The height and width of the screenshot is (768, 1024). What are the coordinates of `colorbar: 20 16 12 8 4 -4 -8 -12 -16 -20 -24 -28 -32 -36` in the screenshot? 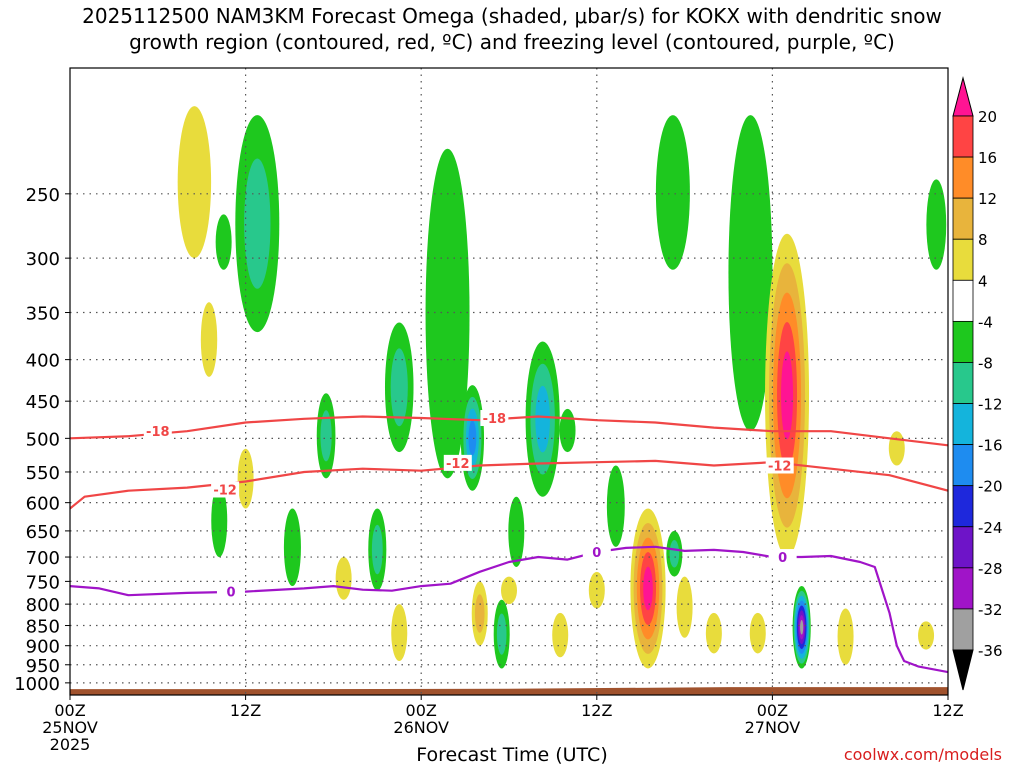 It's located at (977, 383).